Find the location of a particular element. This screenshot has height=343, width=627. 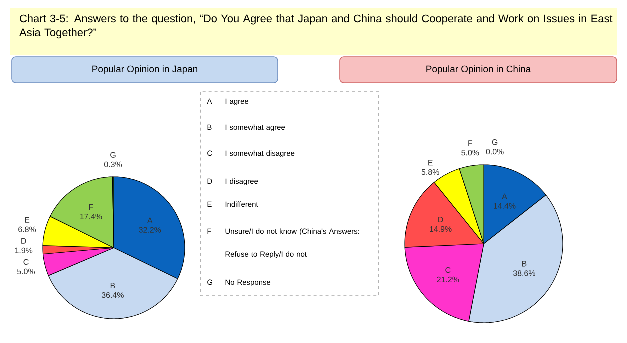

text: Chart 3-5: Answers to the question, “Do You Agree that Japan and China should Cooperate and Work on Issues in East Asia Together?” is located at coordinates (316, 26).